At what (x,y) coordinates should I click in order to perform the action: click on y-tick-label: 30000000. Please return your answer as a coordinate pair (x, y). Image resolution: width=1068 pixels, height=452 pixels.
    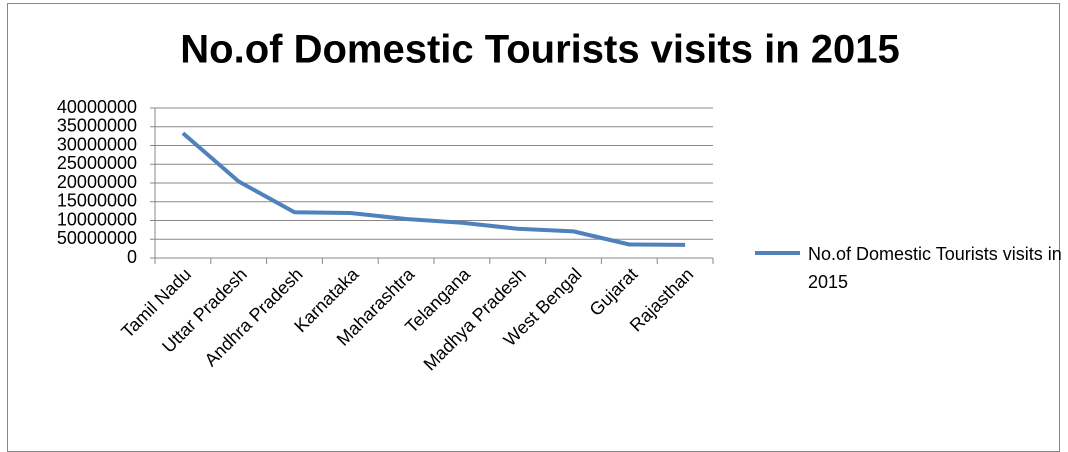
    Looking at the image, I should click on (97, 144).